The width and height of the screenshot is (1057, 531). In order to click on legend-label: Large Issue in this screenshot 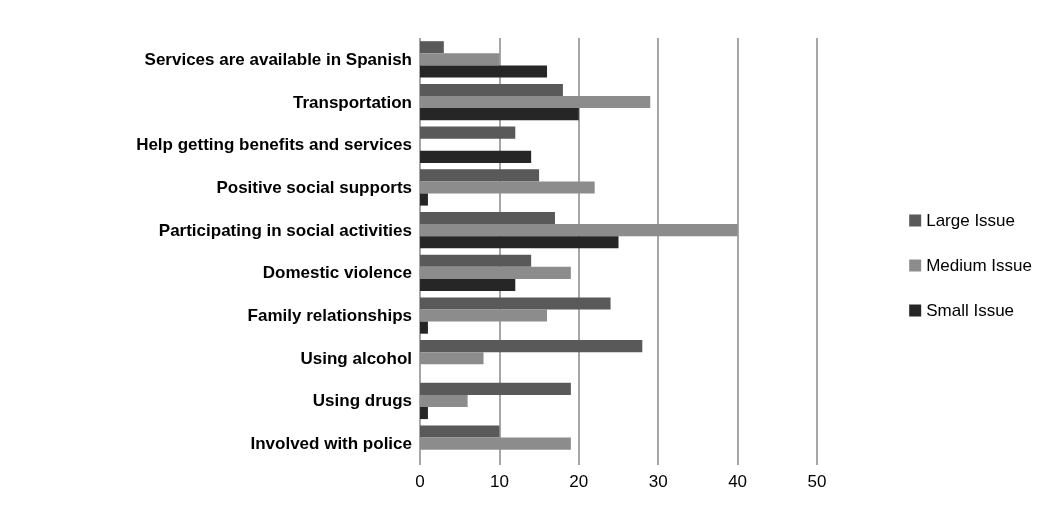, I will do `click(971, 220)`.